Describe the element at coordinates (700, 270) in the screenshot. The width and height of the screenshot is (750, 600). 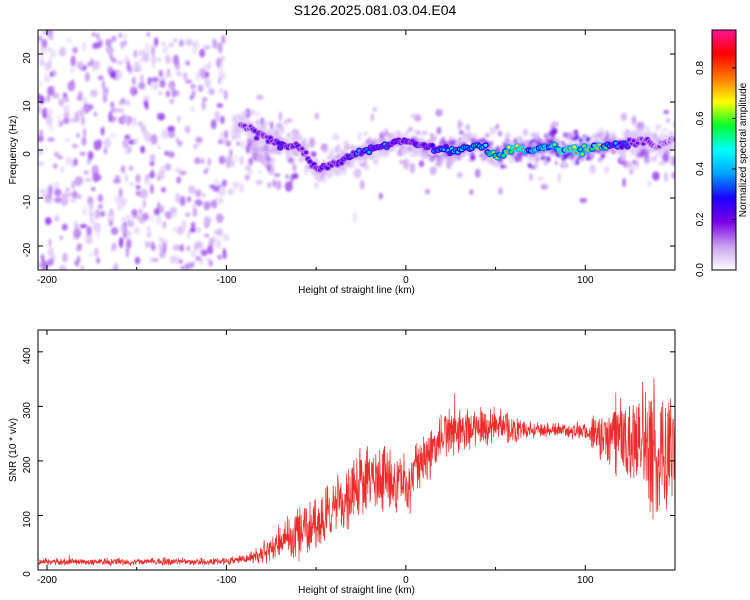
I see `colorbar-tick-label: 0.0` at that location.